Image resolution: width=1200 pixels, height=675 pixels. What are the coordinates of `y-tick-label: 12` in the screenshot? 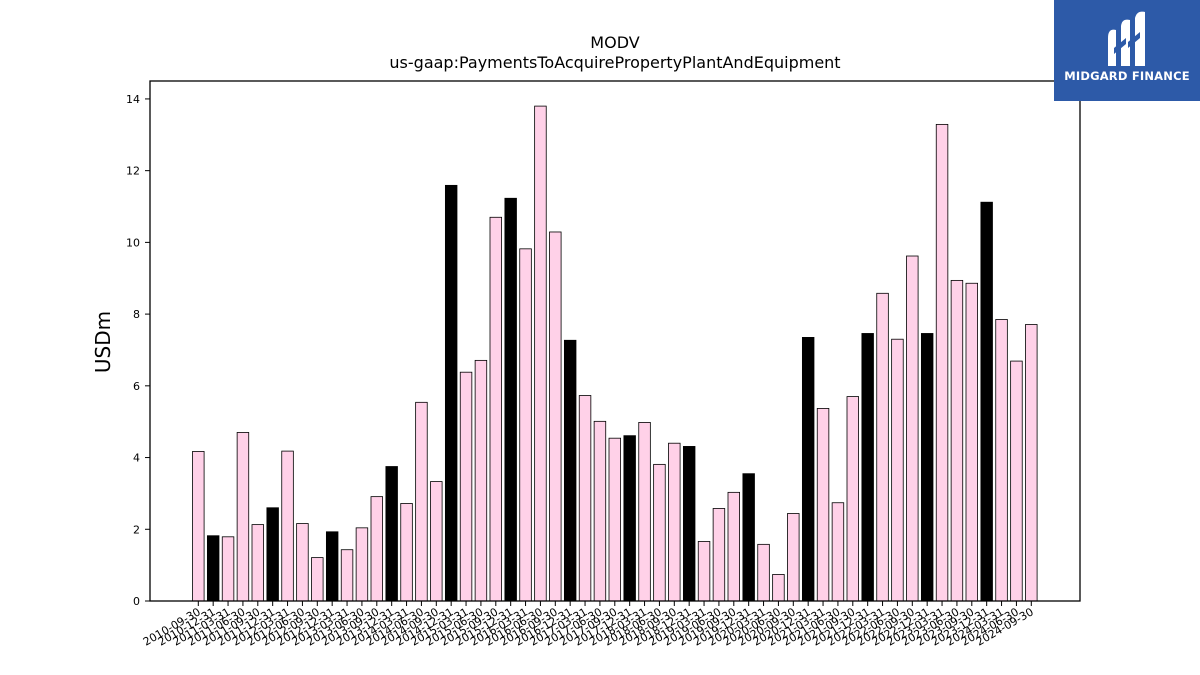 It's located at (133, 171).